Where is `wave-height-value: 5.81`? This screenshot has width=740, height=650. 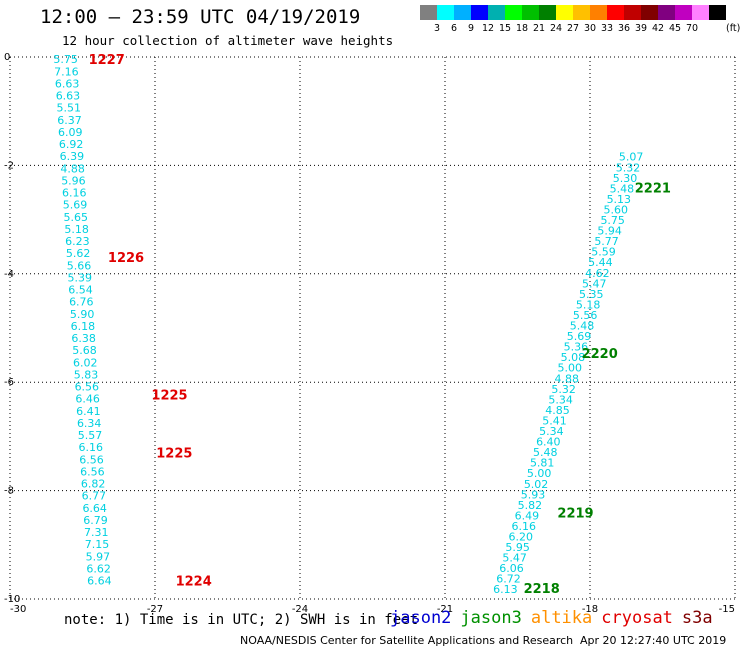
wave-height-value: 5.81 is located at coordinates (542, 463).